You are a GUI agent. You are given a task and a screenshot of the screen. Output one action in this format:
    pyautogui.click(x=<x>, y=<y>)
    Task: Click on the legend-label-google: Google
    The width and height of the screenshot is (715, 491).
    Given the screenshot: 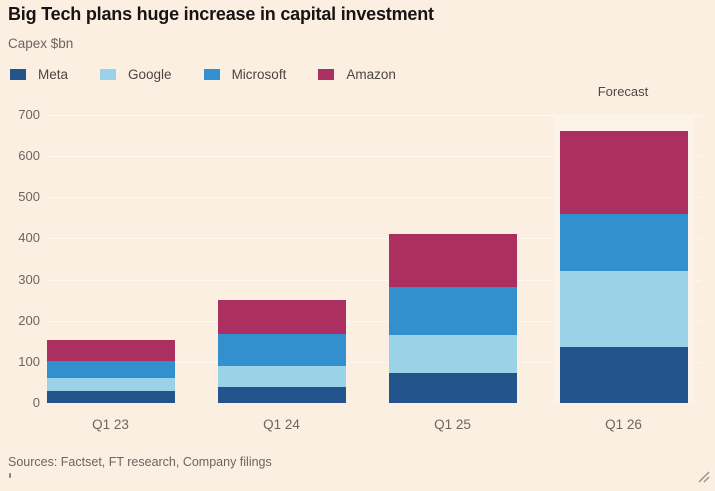 What is the action you would take?
    pyautogui.click(x=150, y=74)
    